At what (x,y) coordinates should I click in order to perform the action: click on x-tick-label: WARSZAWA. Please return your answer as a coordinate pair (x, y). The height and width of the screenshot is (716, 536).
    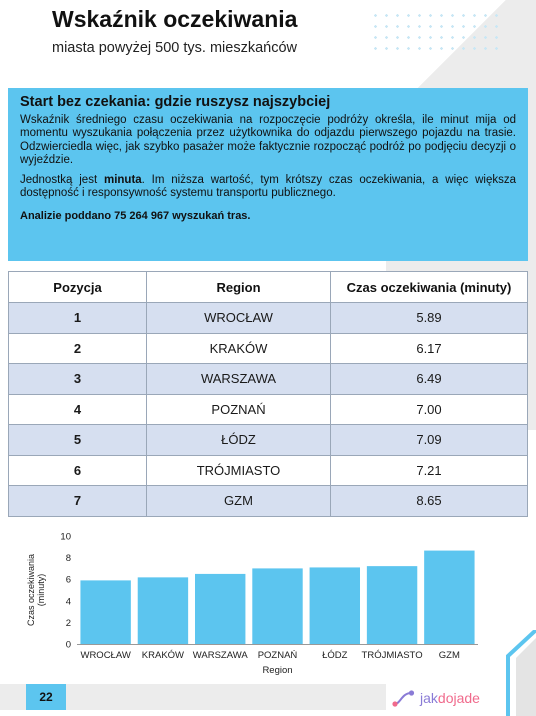
    Looking at the image, I should click on (221, 655).